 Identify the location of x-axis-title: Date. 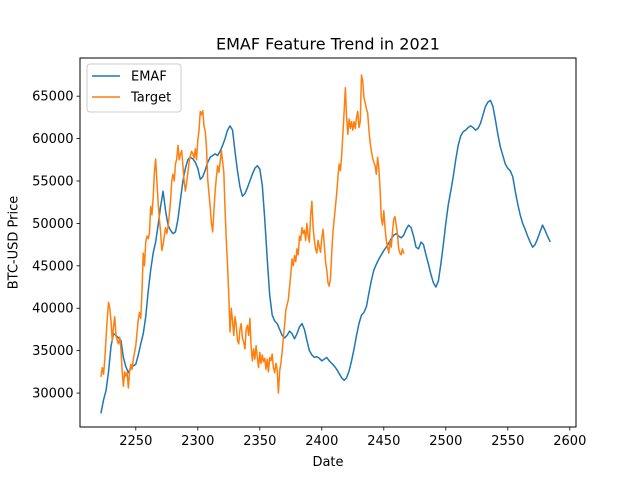
(327, 462).